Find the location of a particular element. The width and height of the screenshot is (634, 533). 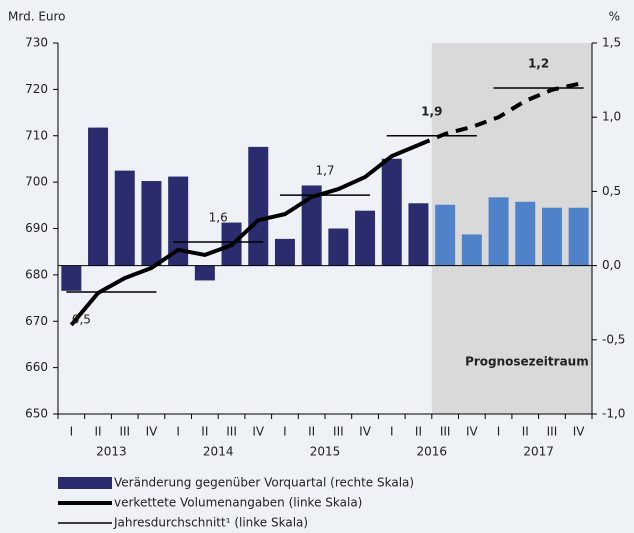

y-tick-label: 710 is located at coordinates (36, 135).